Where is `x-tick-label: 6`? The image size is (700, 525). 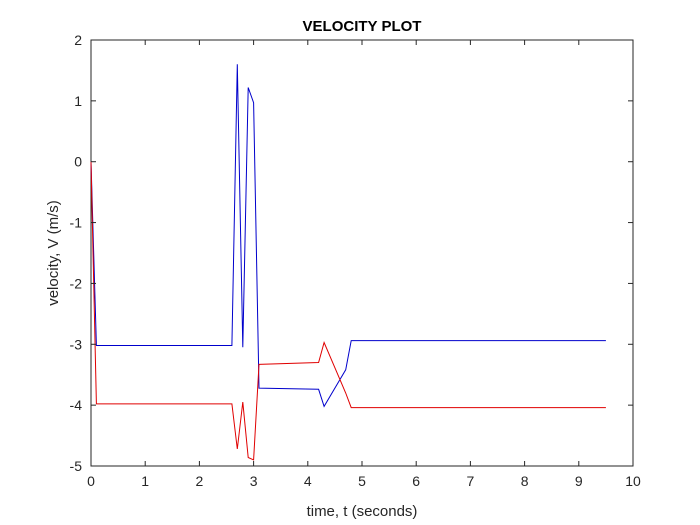
x-tick-label: 6 is located at coordinates (416, 481).